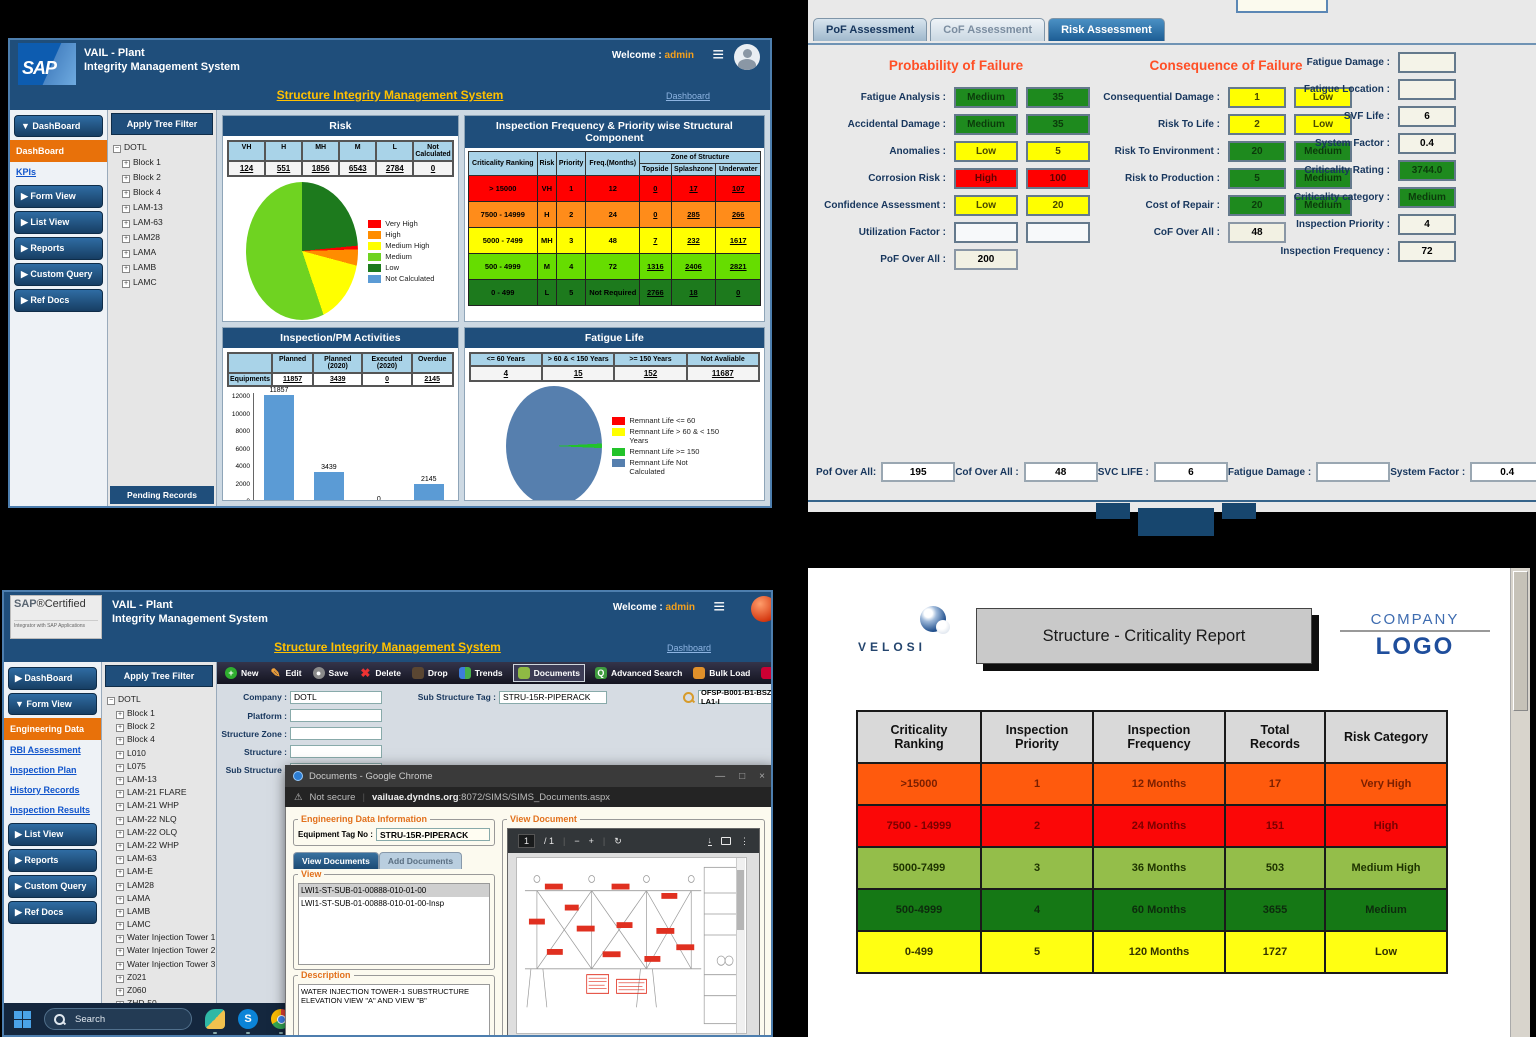  I want to click on apply-tree-filter-button: Apply Tree Filter, so click(162, 124).